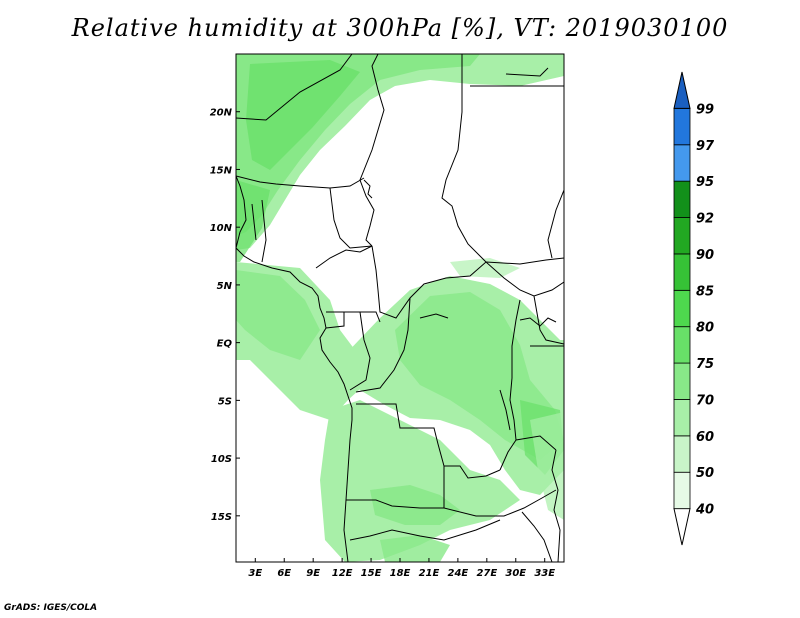 The image size is (800, 618). What do you see at coordinates (705, 473) in the screenshot?
I see `colorbar-level-label: 50` at bounding box center [705, 473].